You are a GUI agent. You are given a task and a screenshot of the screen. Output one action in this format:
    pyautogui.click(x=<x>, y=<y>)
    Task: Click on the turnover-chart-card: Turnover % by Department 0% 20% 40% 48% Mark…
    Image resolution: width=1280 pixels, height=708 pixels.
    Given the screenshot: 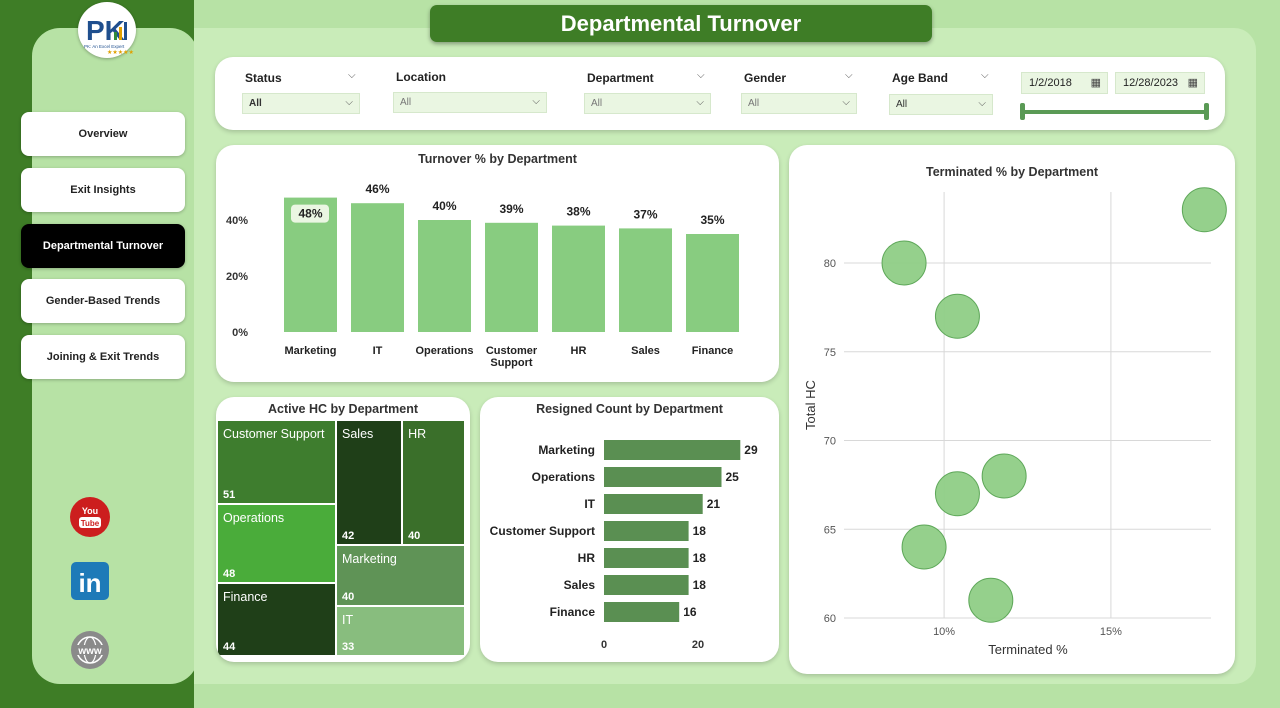 What is the action you would take?
    pyautogui.click(x=497, y=263)
    